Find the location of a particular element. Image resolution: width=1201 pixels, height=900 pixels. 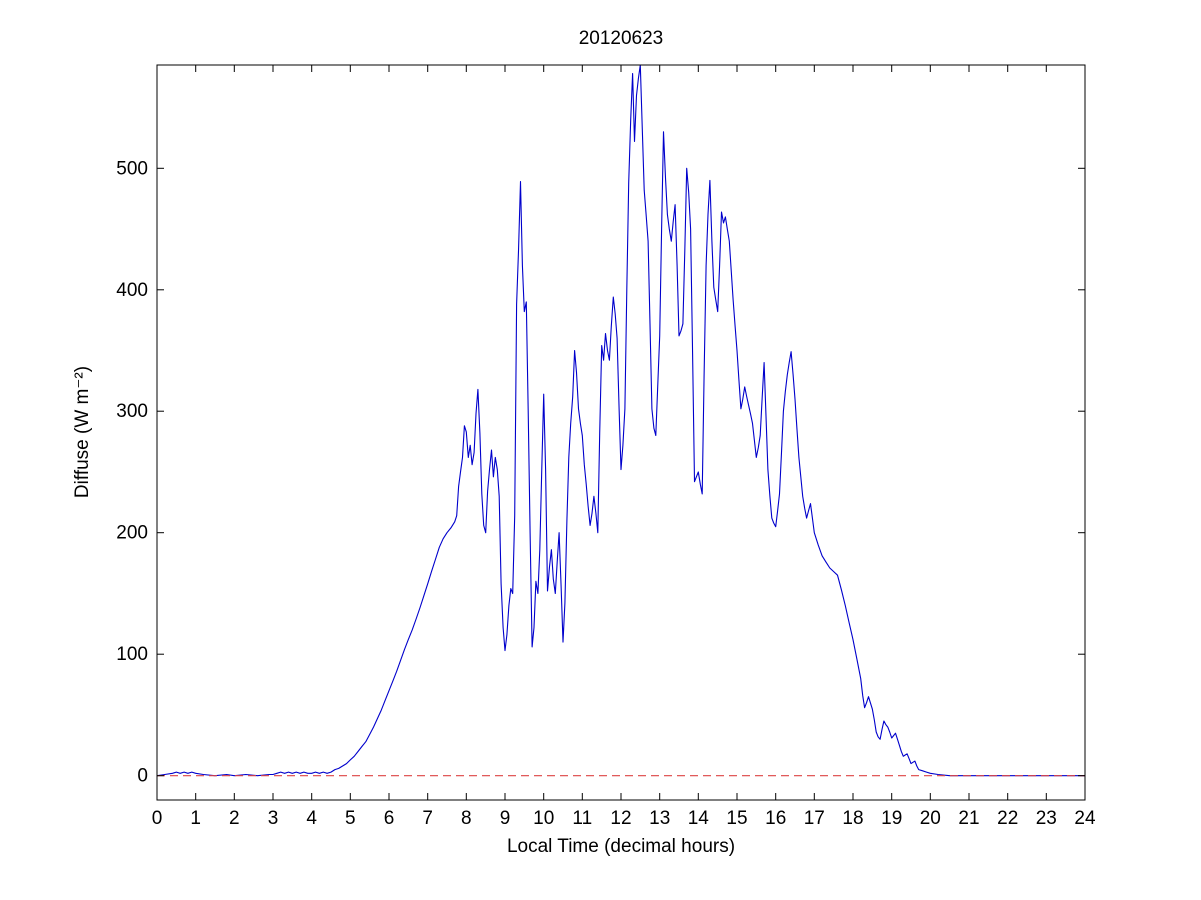

x-tick-label: 10 is located at coordinates (543, 818).